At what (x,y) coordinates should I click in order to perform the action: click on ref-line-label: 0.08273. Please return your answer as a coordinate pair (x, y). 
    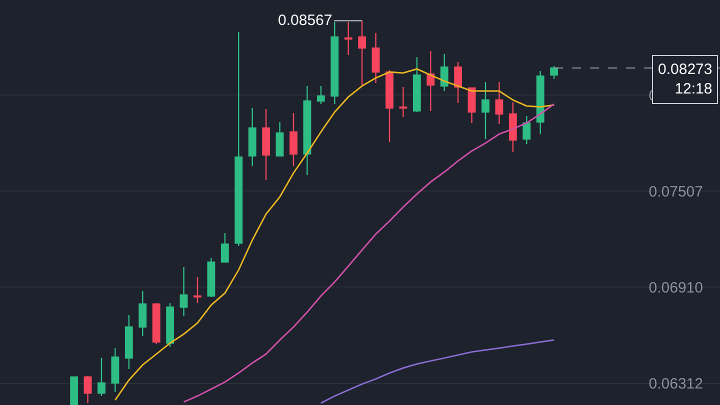
    Looking at the image, I should click on (685, 69).